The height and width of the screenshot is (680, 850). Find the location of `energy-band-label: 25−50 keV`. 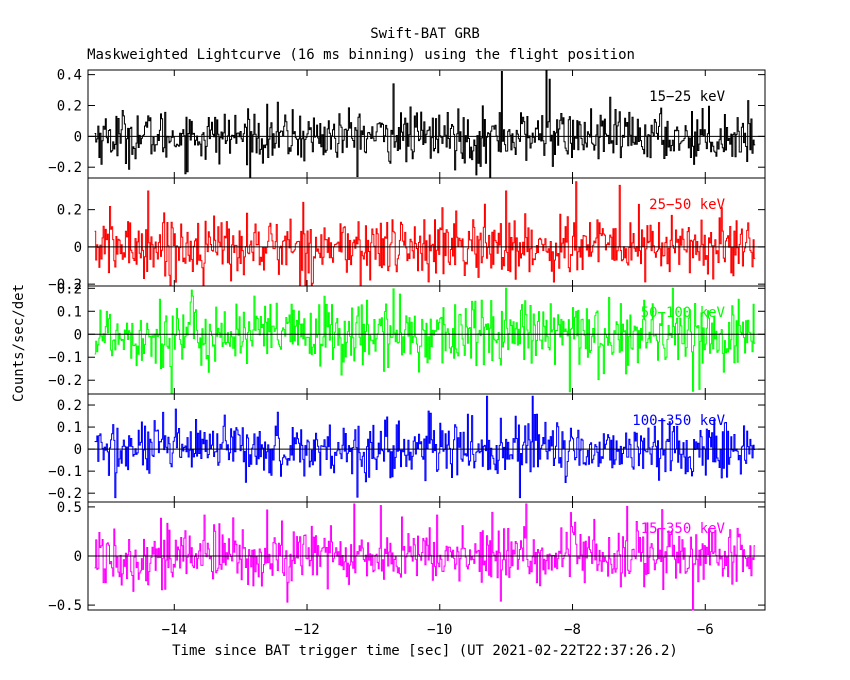

energy-band-label: 25−50 keV is located at coordinates (687, 205).